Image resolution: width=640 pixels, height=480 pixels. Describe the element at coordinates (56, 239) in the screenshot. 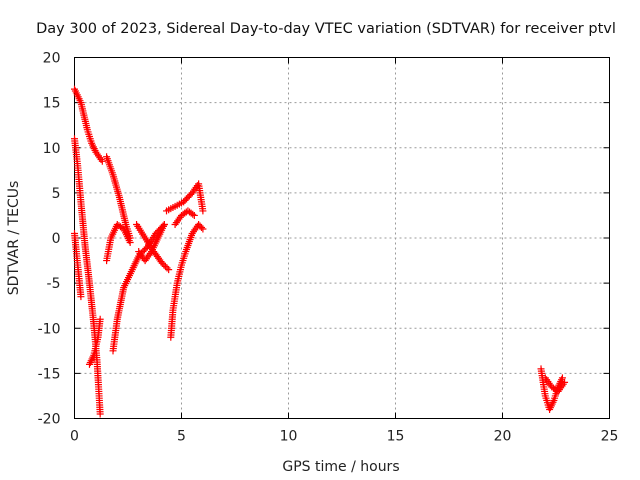

I see `y-tick-label: 0` at that location.